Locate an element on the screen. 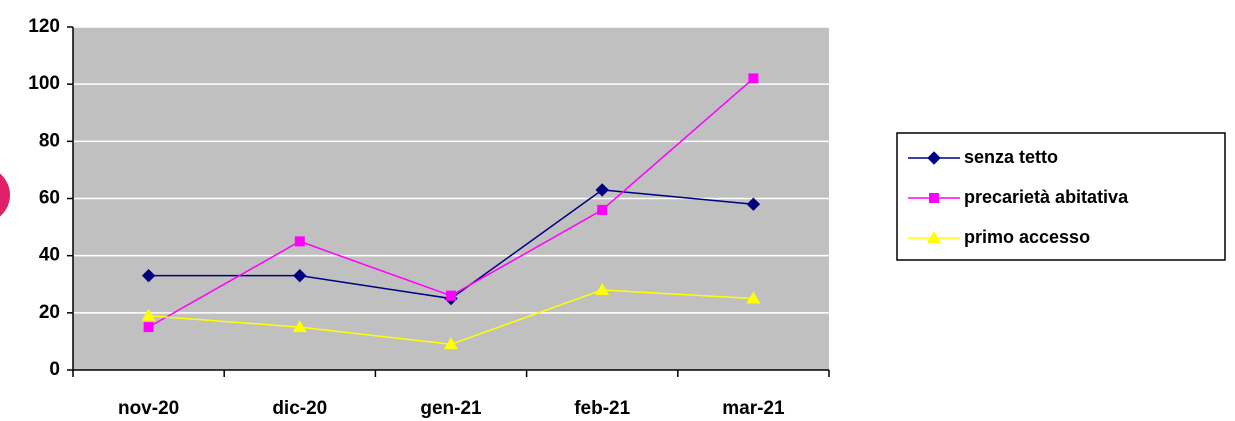 Image resolution: width=1235 pixels, height=421 pixels. x-tick-label: dic-20 is located at coordinates (299, 408).